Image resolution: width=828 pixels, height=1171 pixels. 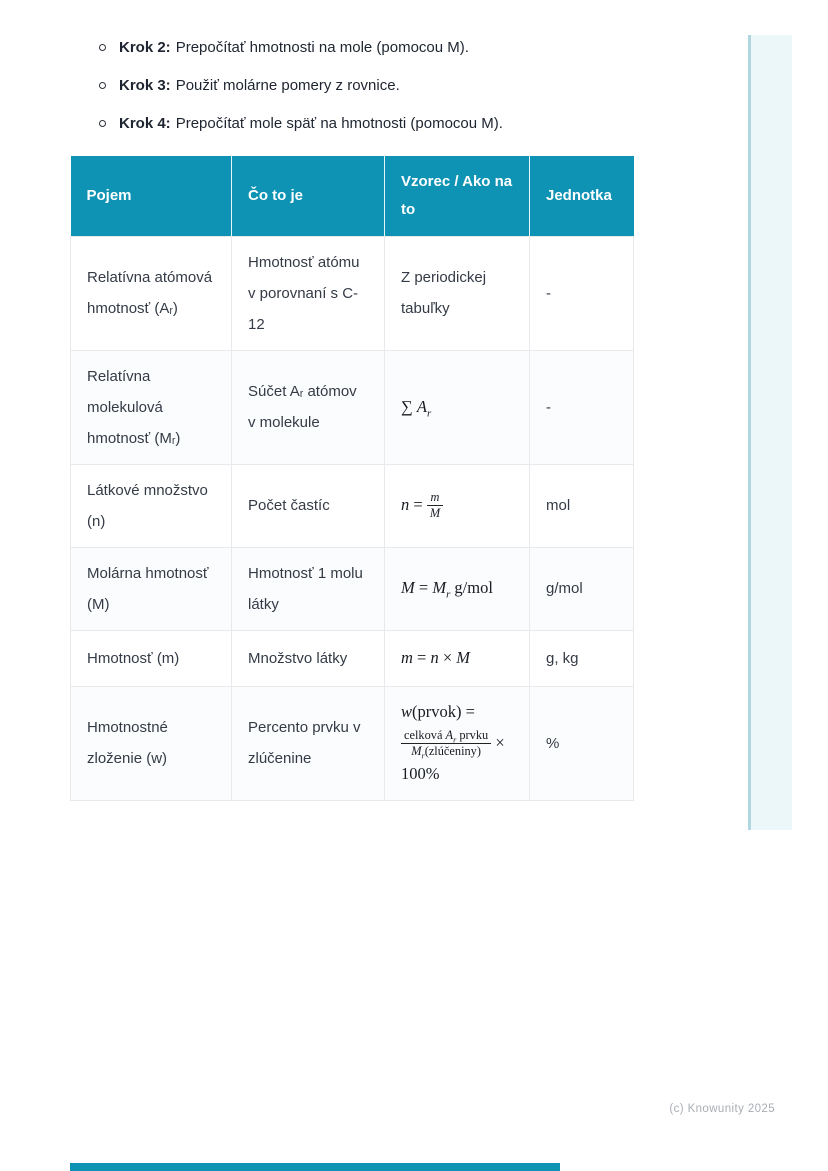 What do you see at coordinates (151, 293) in the screenshot?
I see `cell-pojem: Relatívna atómová hmotnosť (Aᵣ)` at bounding box center [151, 293].